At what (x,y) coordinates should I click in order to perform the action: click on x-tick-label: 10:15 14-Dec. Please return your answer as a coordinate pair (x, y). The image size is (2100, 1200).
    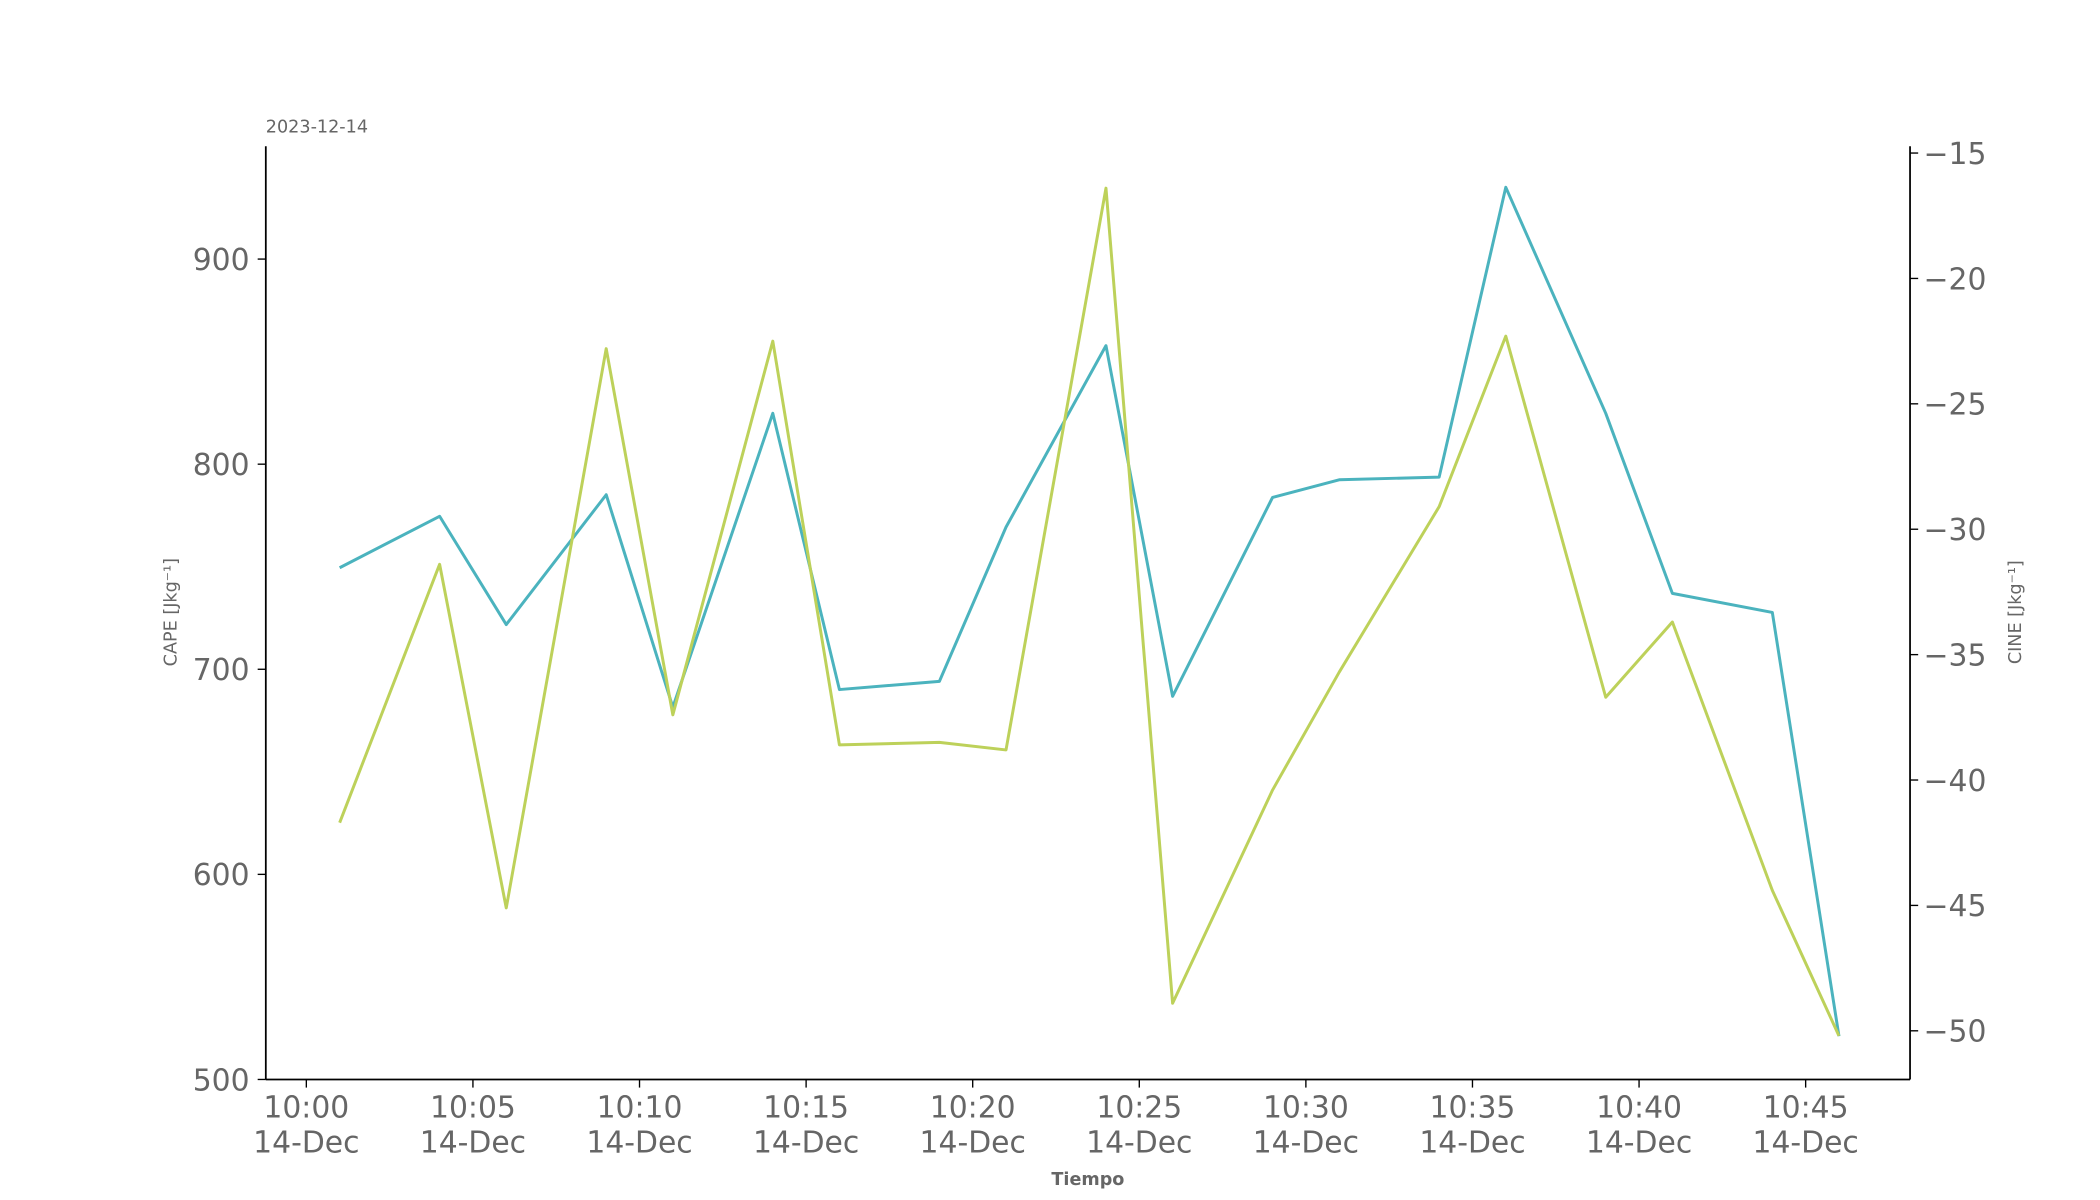
    Looking at the image, I should click on (806, 1125).